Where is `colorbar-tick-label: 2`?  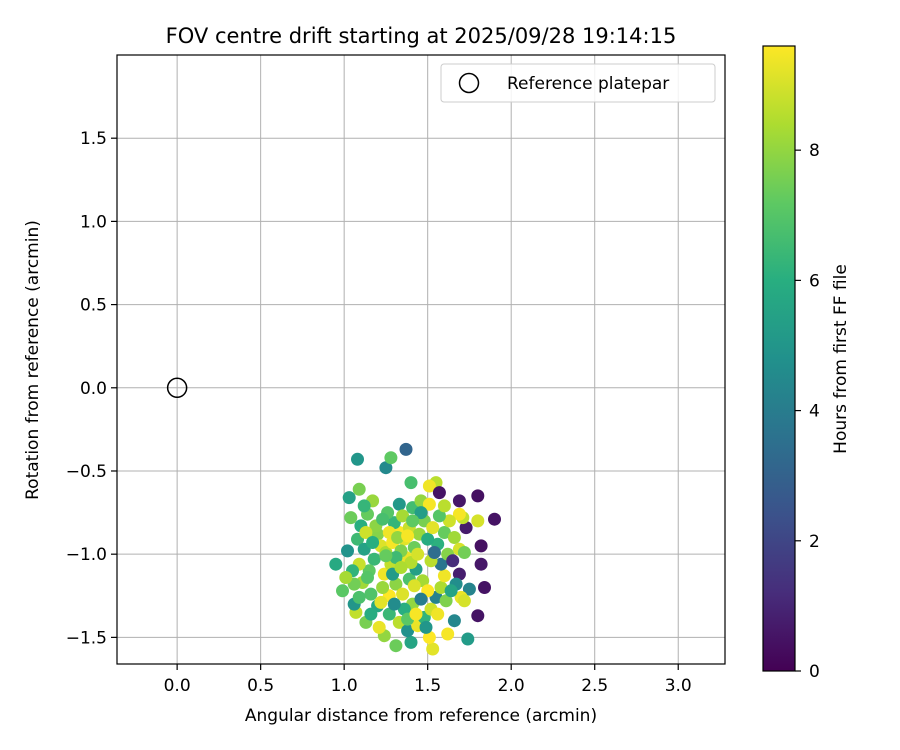 colorbar-tick-label: 2 is located at coordinates (814, 542).